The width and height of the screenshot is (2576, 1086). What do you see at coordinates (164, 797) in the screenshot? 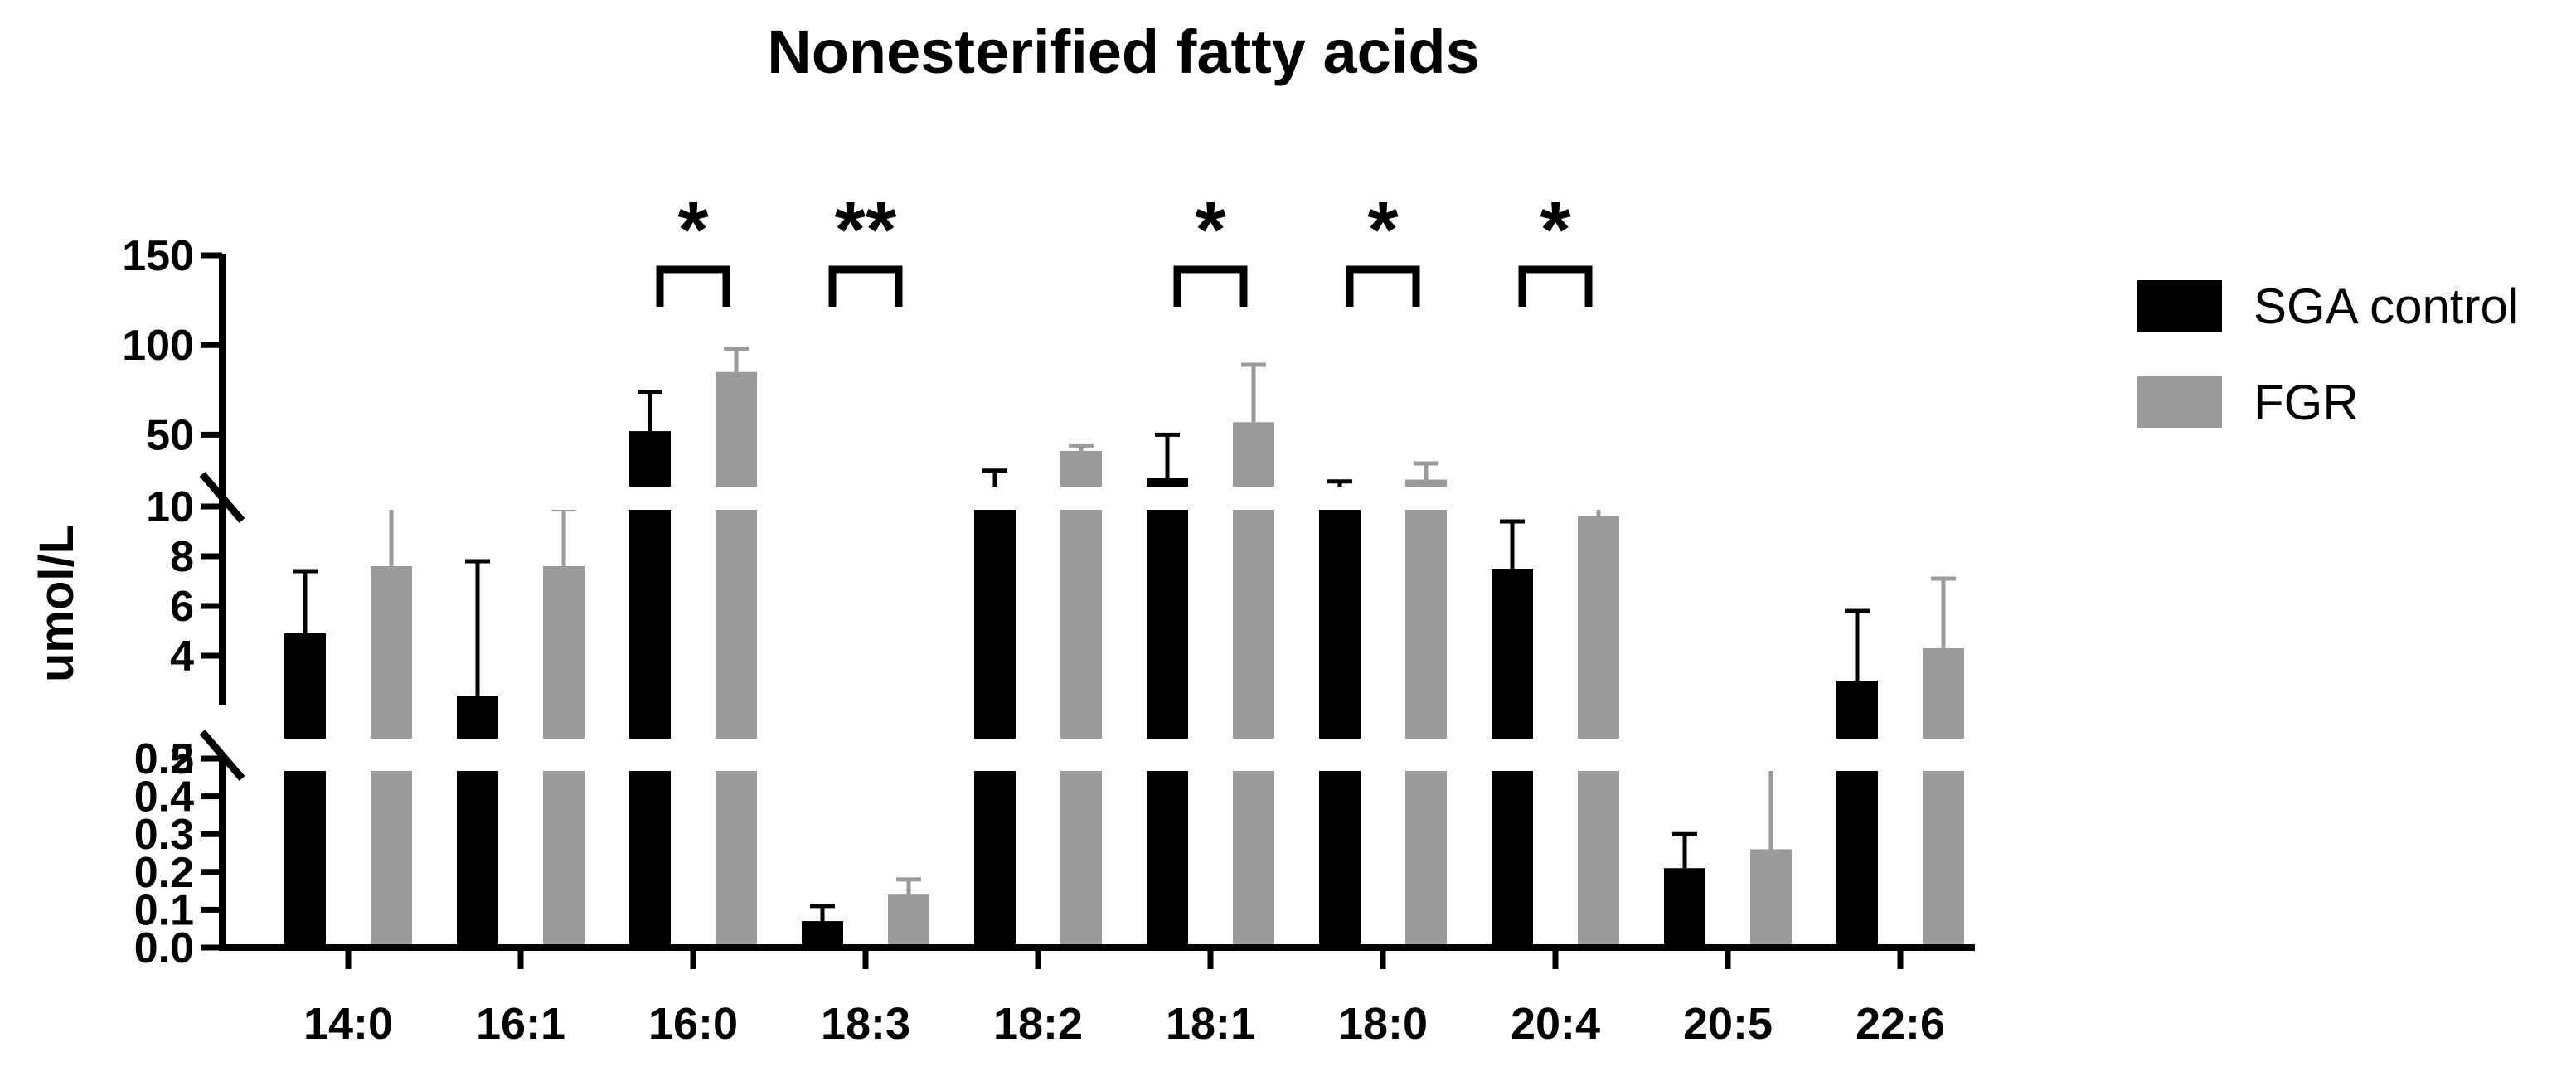
I see `y-tick-label: 0.4` at bounding box center [164, 797].